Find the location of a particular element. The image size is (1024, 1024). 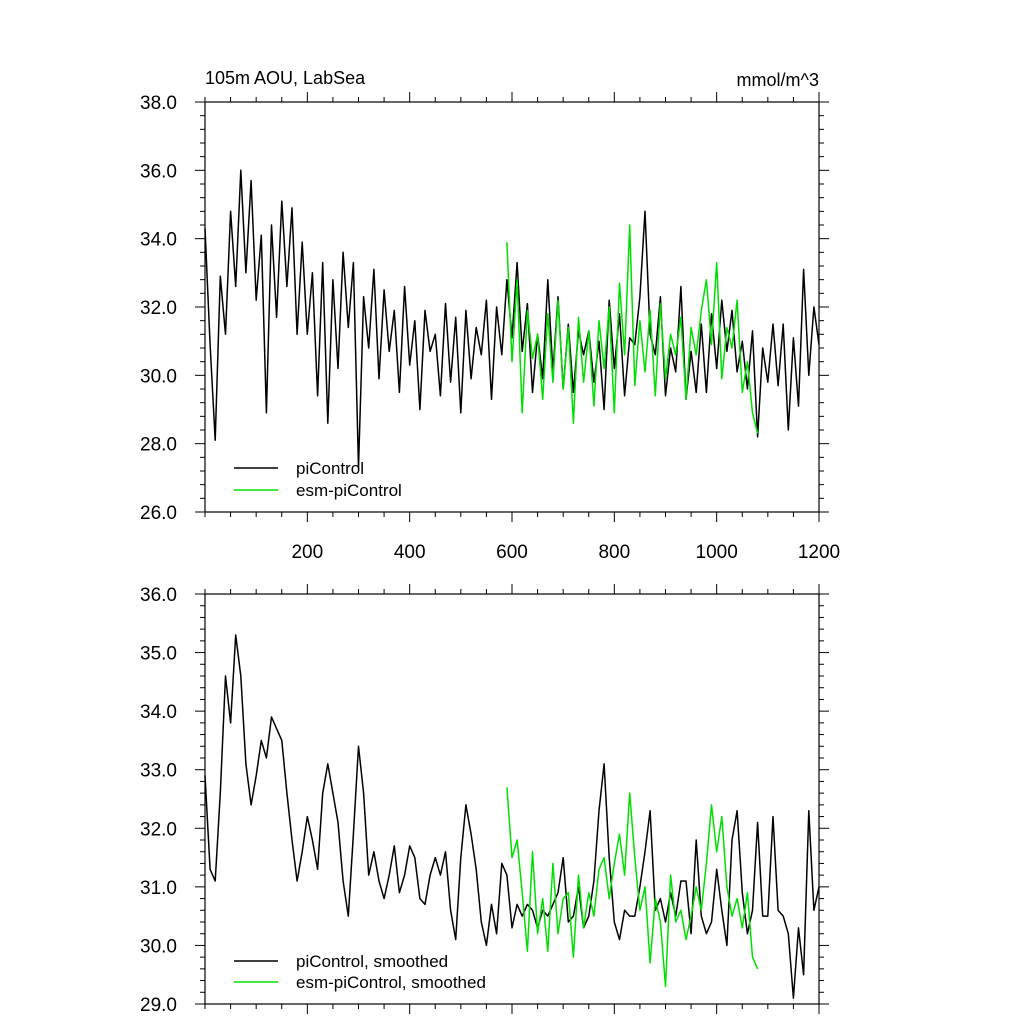

top-x-tick-label: 800 is located at coordinates (614, 552).